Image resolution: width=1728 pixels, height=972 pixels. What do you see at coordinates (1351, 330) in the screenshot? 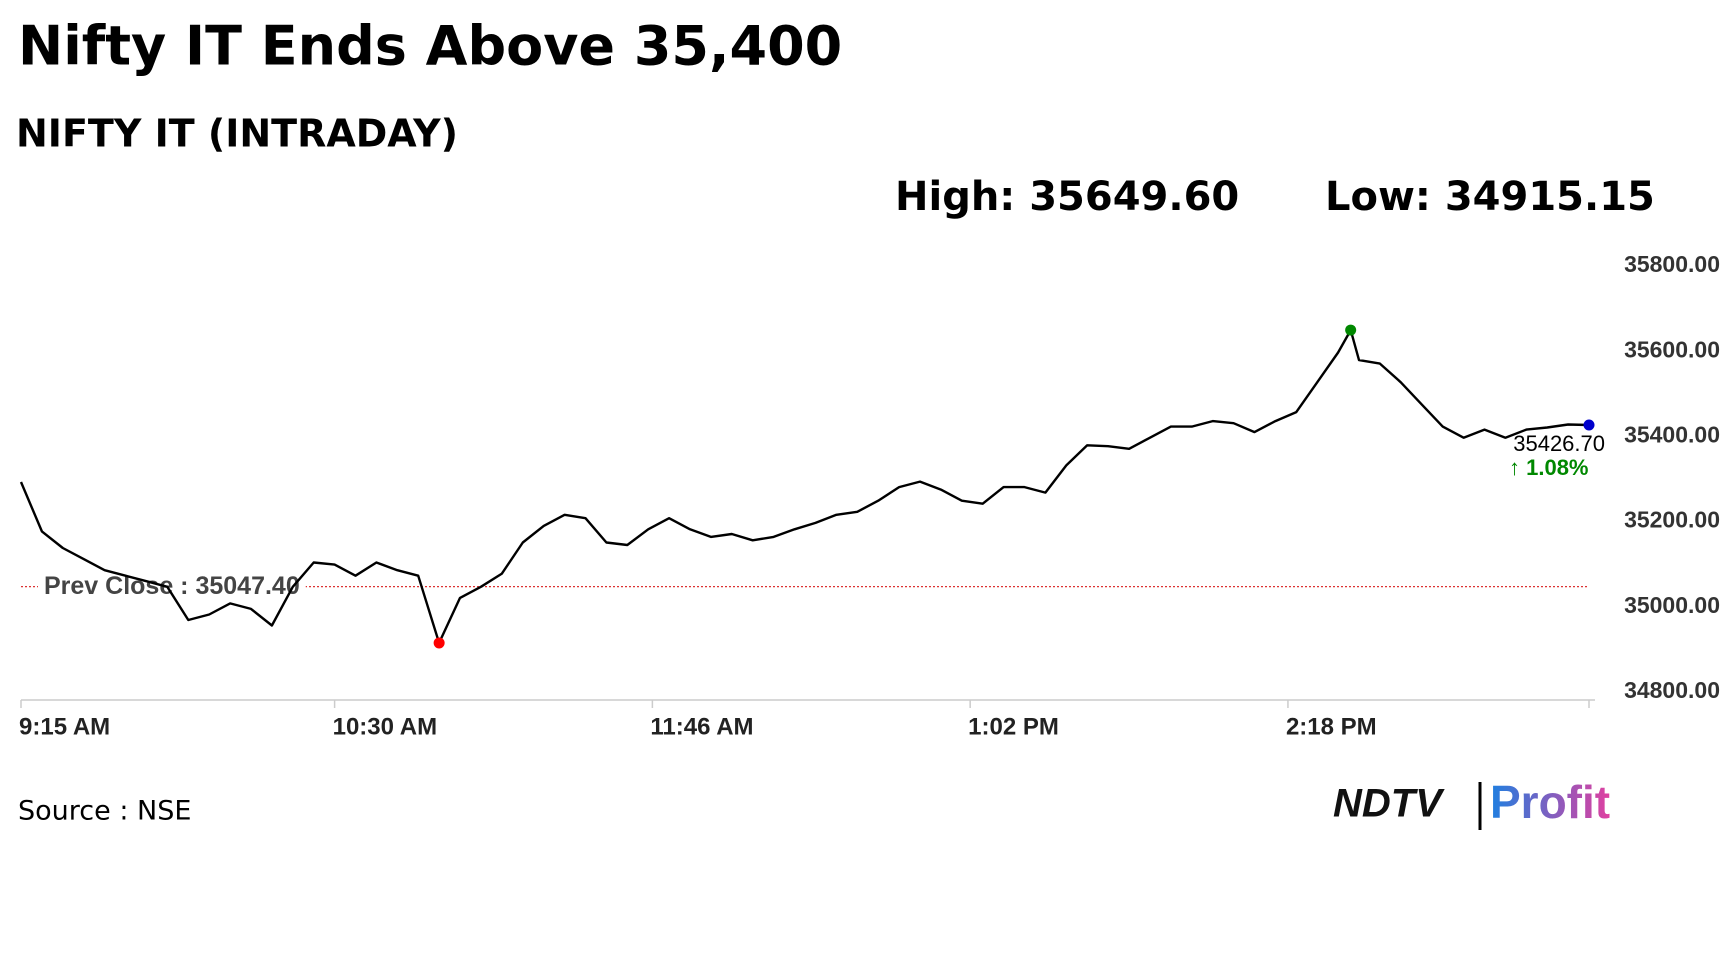
I see `high-point` at bounding box center [1351, 330].